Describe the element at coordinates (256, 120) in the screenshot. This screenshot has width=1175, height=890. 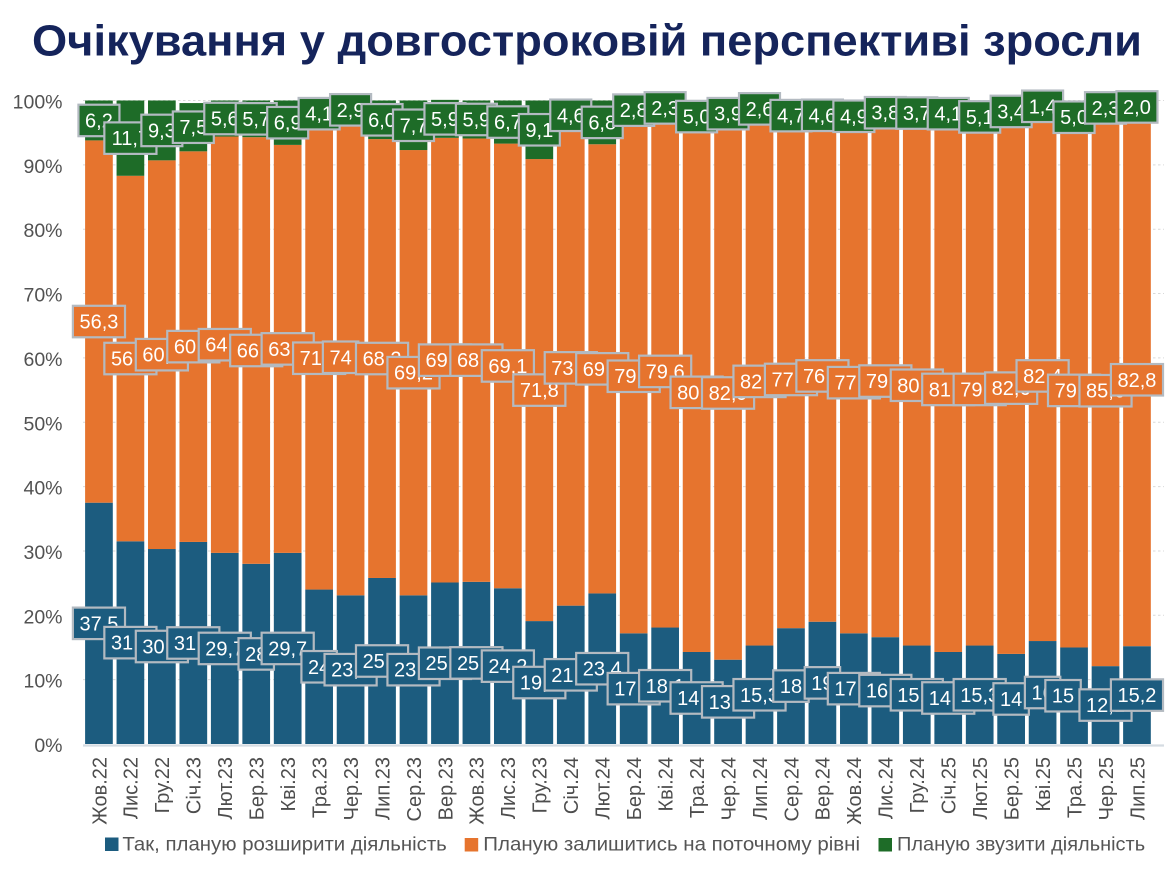
I see `svg-text: 5,7` at that location.